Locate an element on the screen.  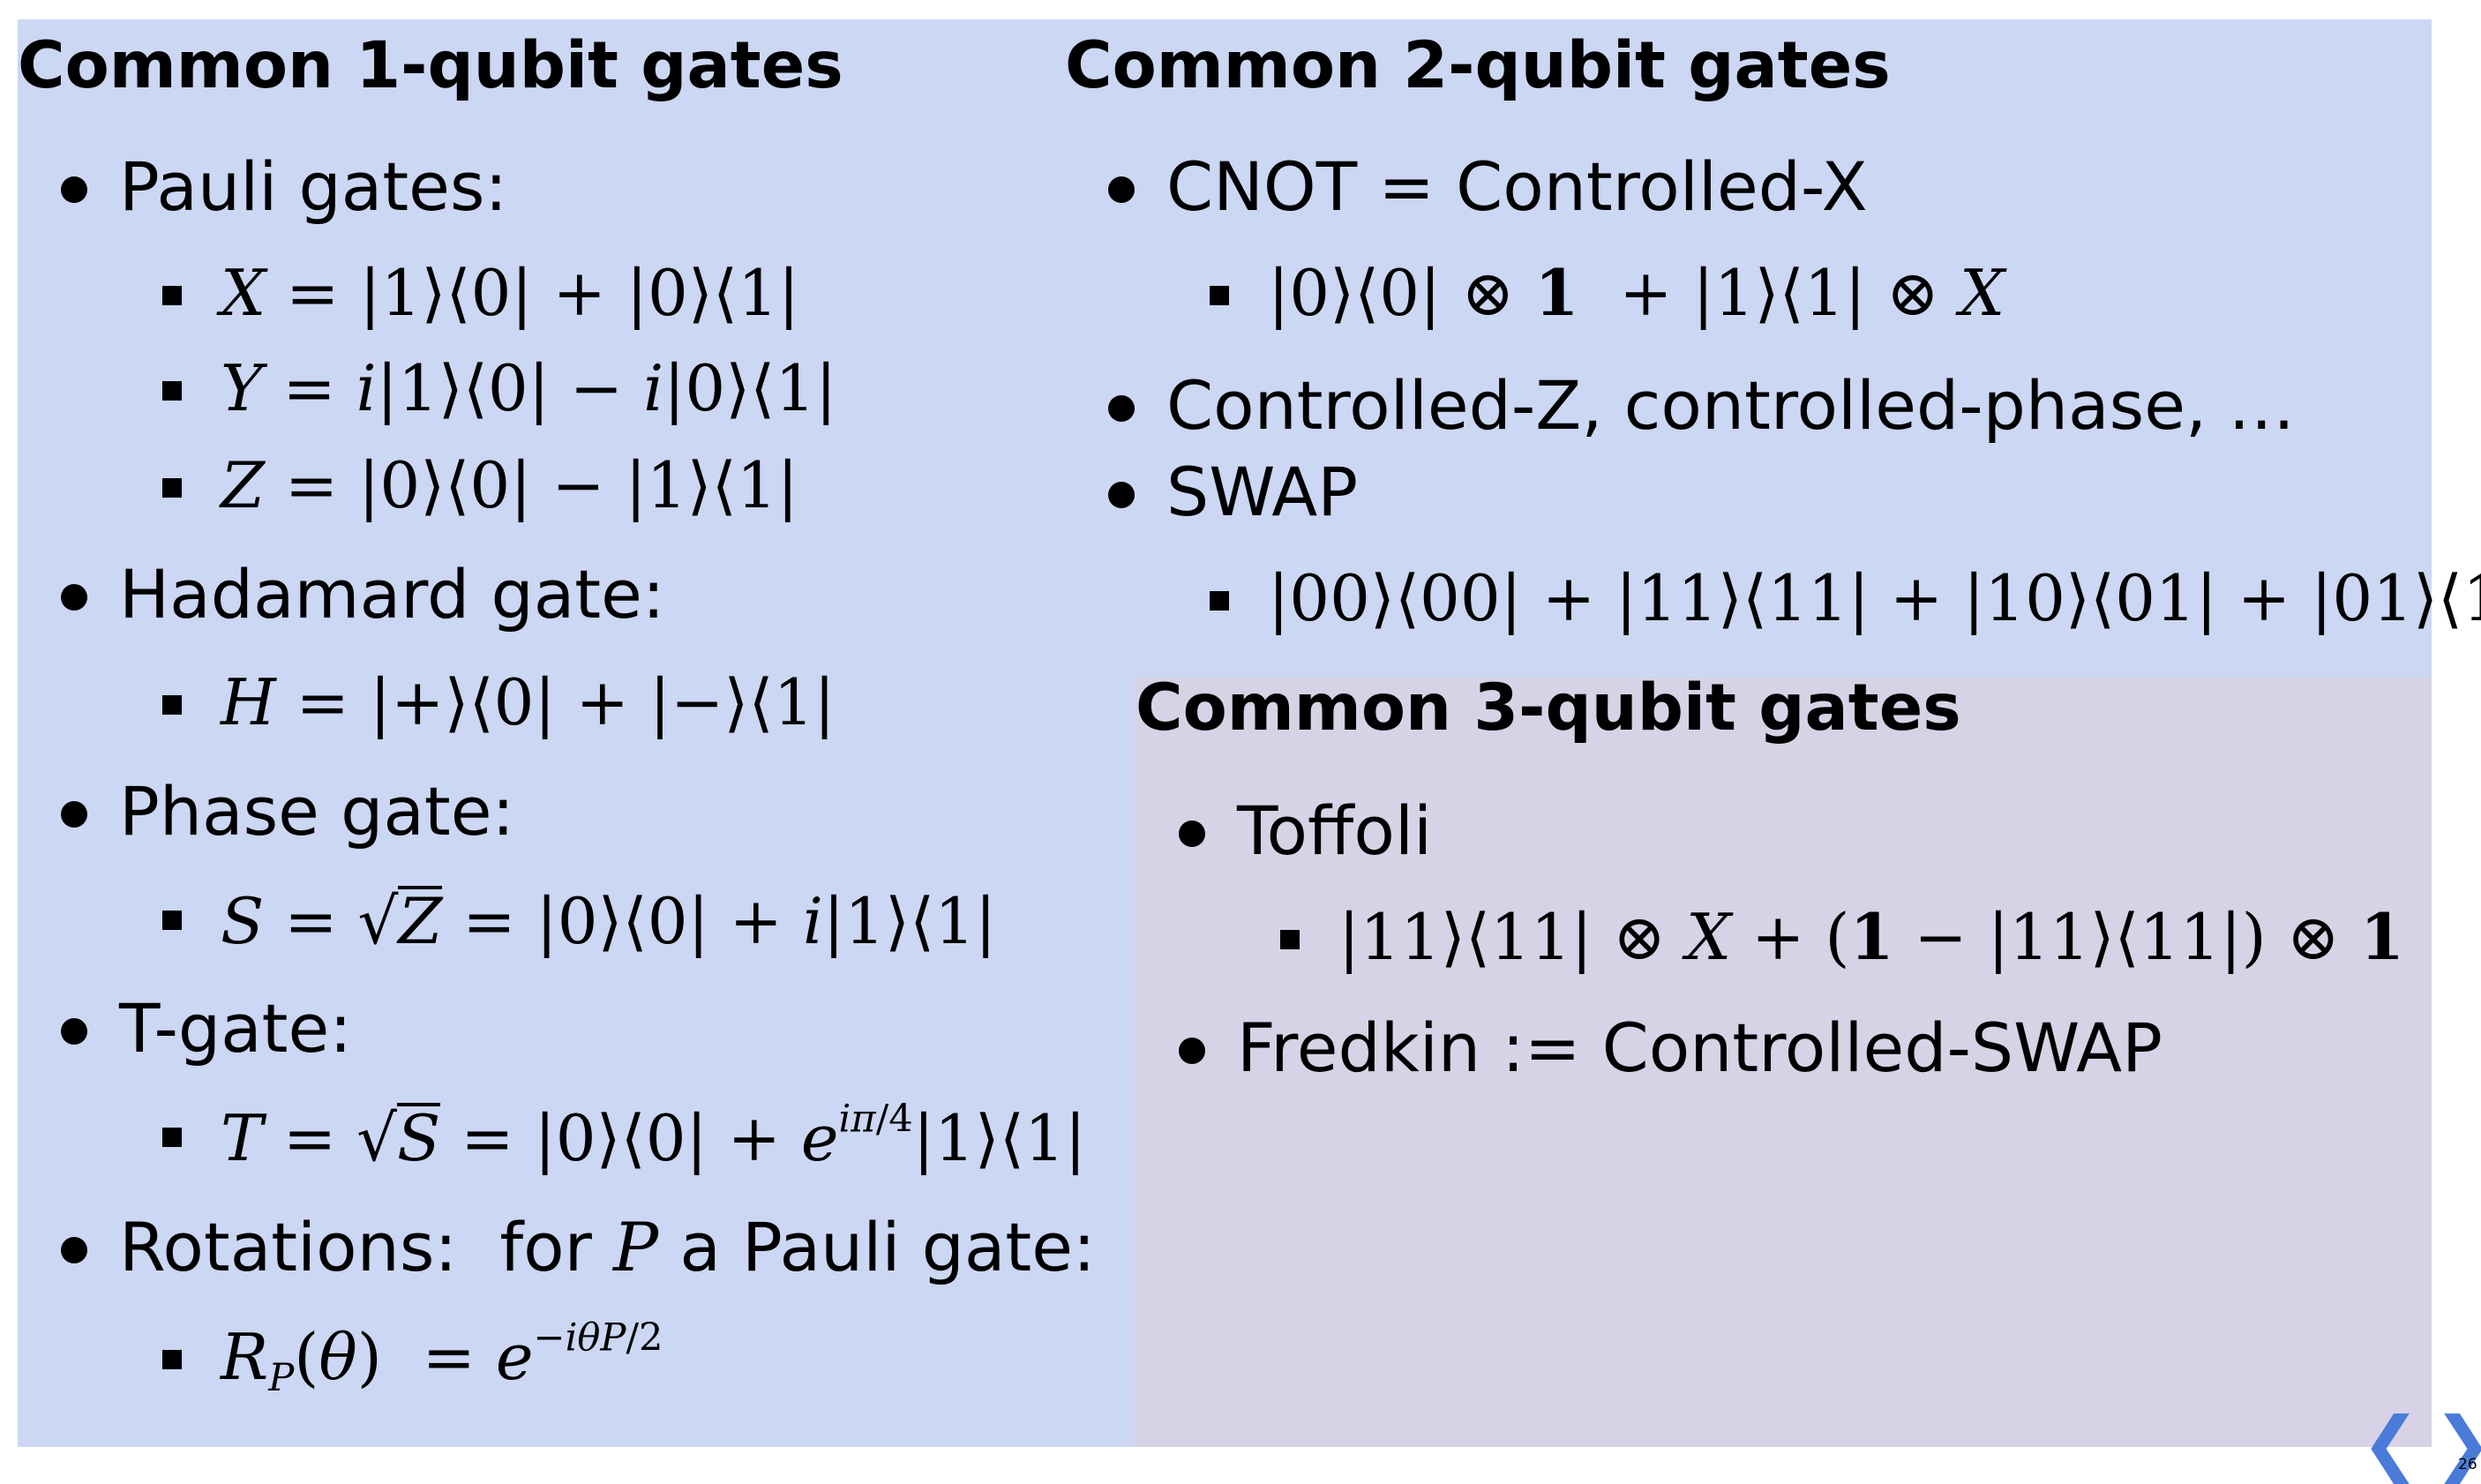
phase-label: Phase gate: is located at coordinates (317, 811).